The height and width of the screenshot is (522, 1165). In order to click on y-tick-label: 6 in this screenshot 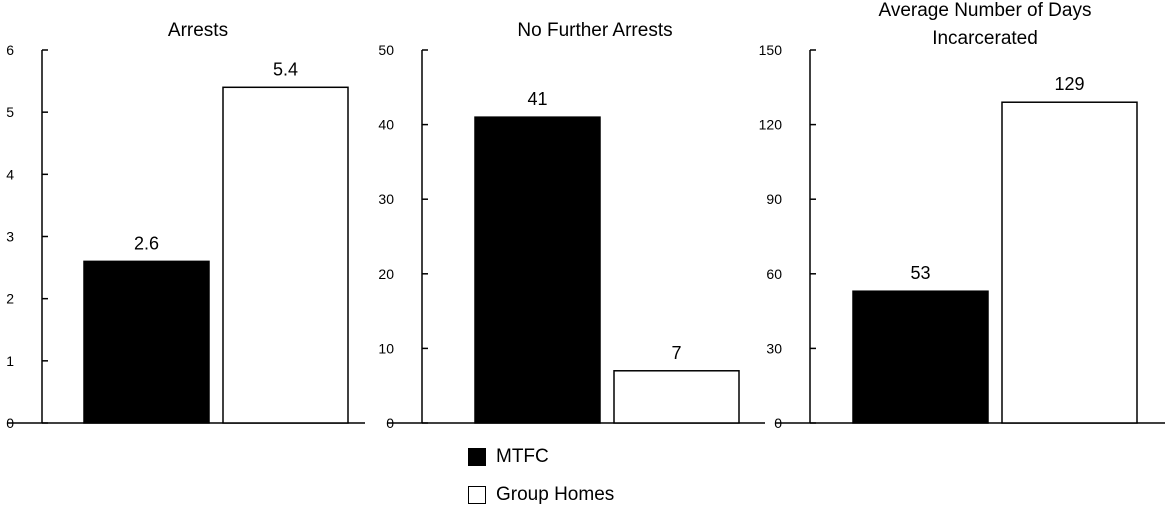, I will do `click(10, 50)`.